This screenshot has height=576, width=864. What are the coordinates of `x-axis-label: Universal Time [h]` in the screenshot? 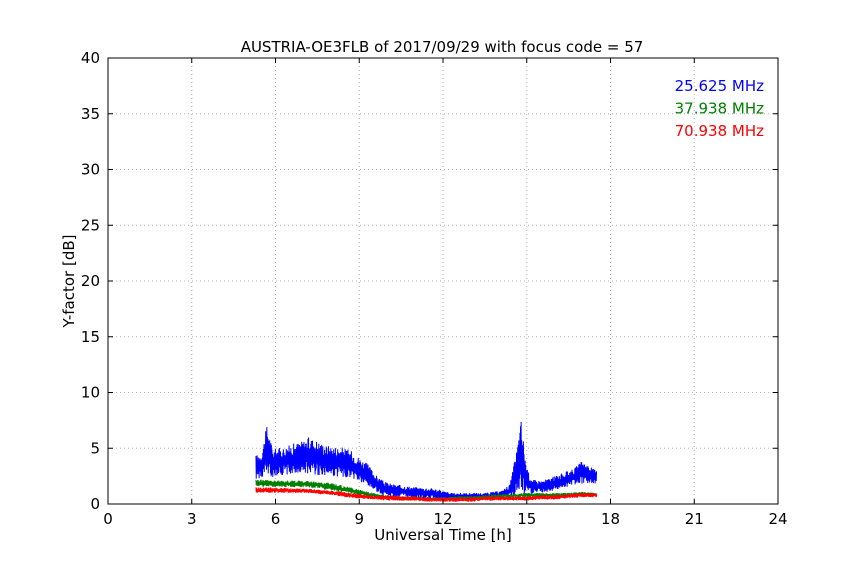 It's located at (443, 535).